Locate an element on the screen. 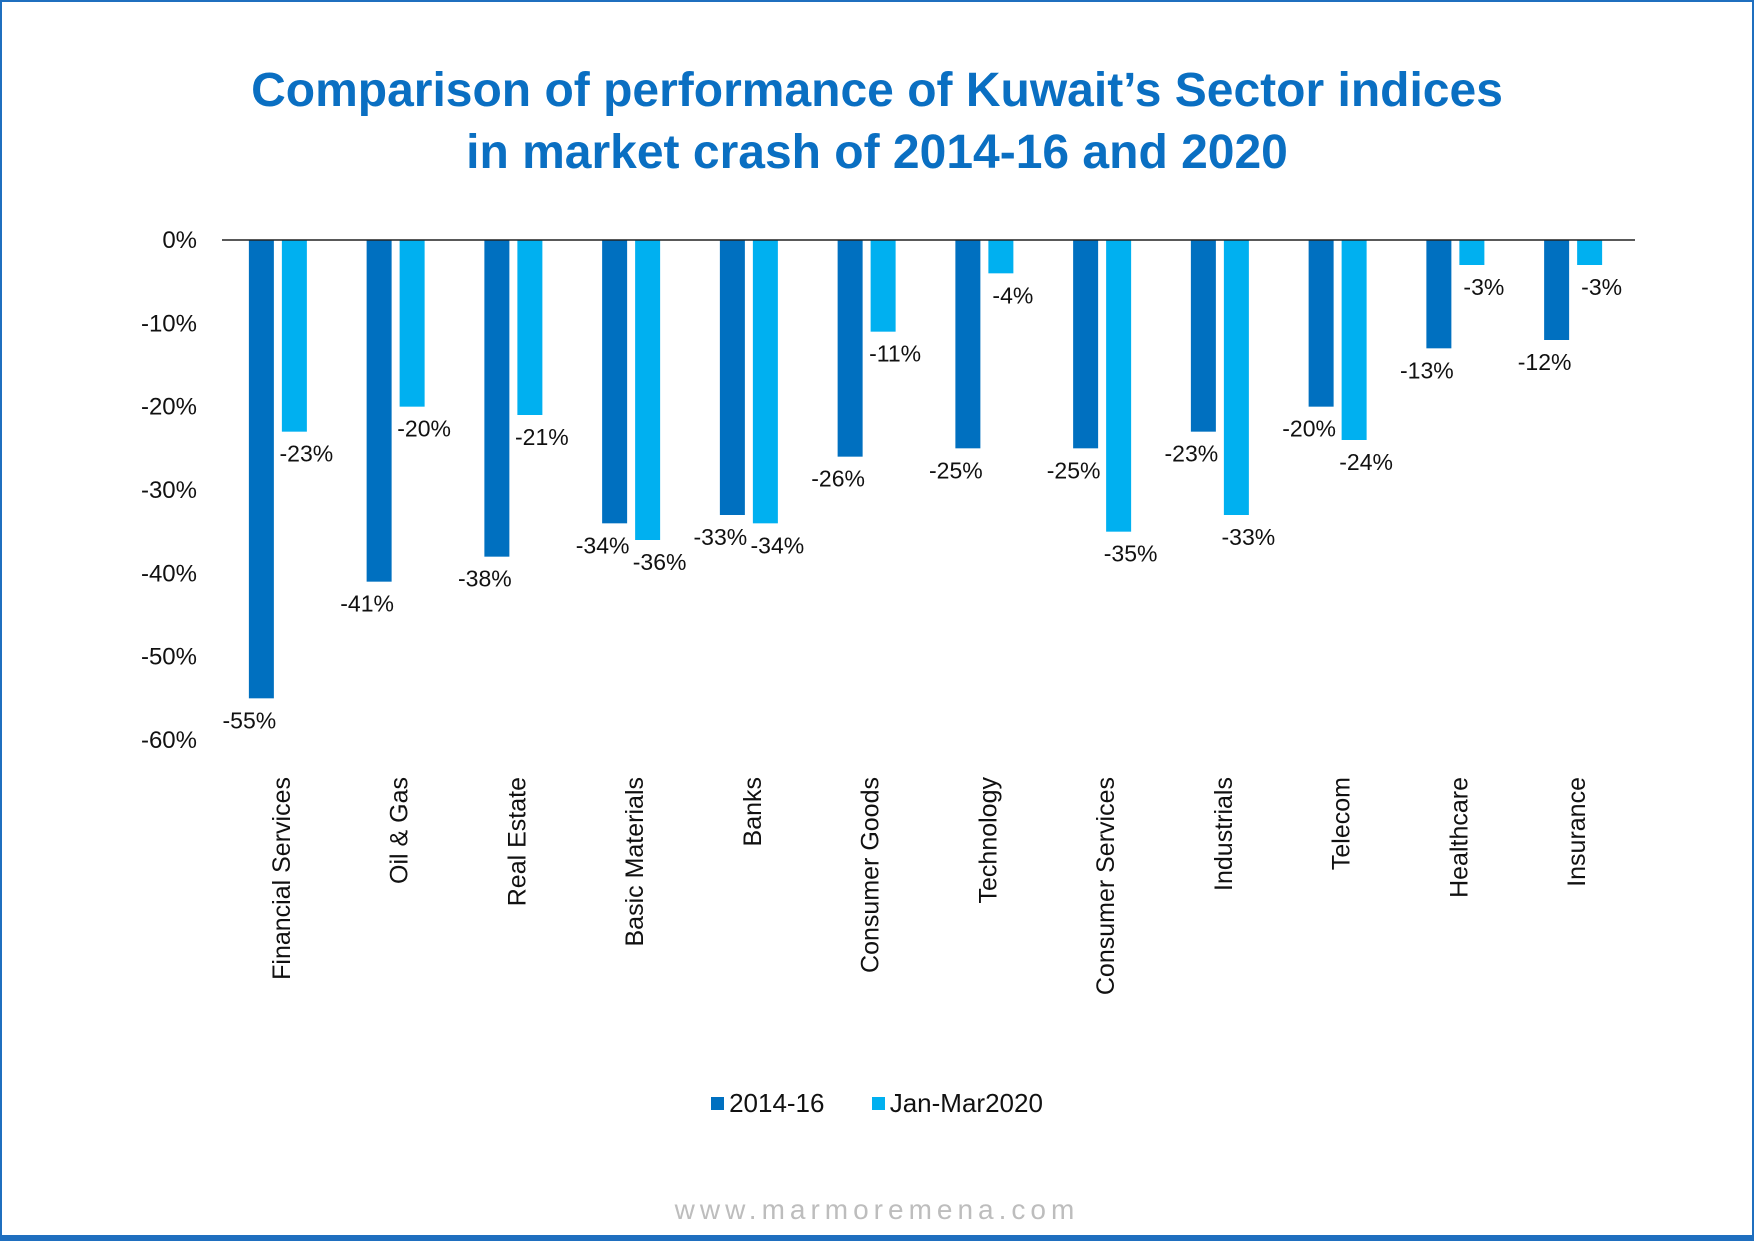  x-tick-label: Telecom is located at coordinates (1342, 823).